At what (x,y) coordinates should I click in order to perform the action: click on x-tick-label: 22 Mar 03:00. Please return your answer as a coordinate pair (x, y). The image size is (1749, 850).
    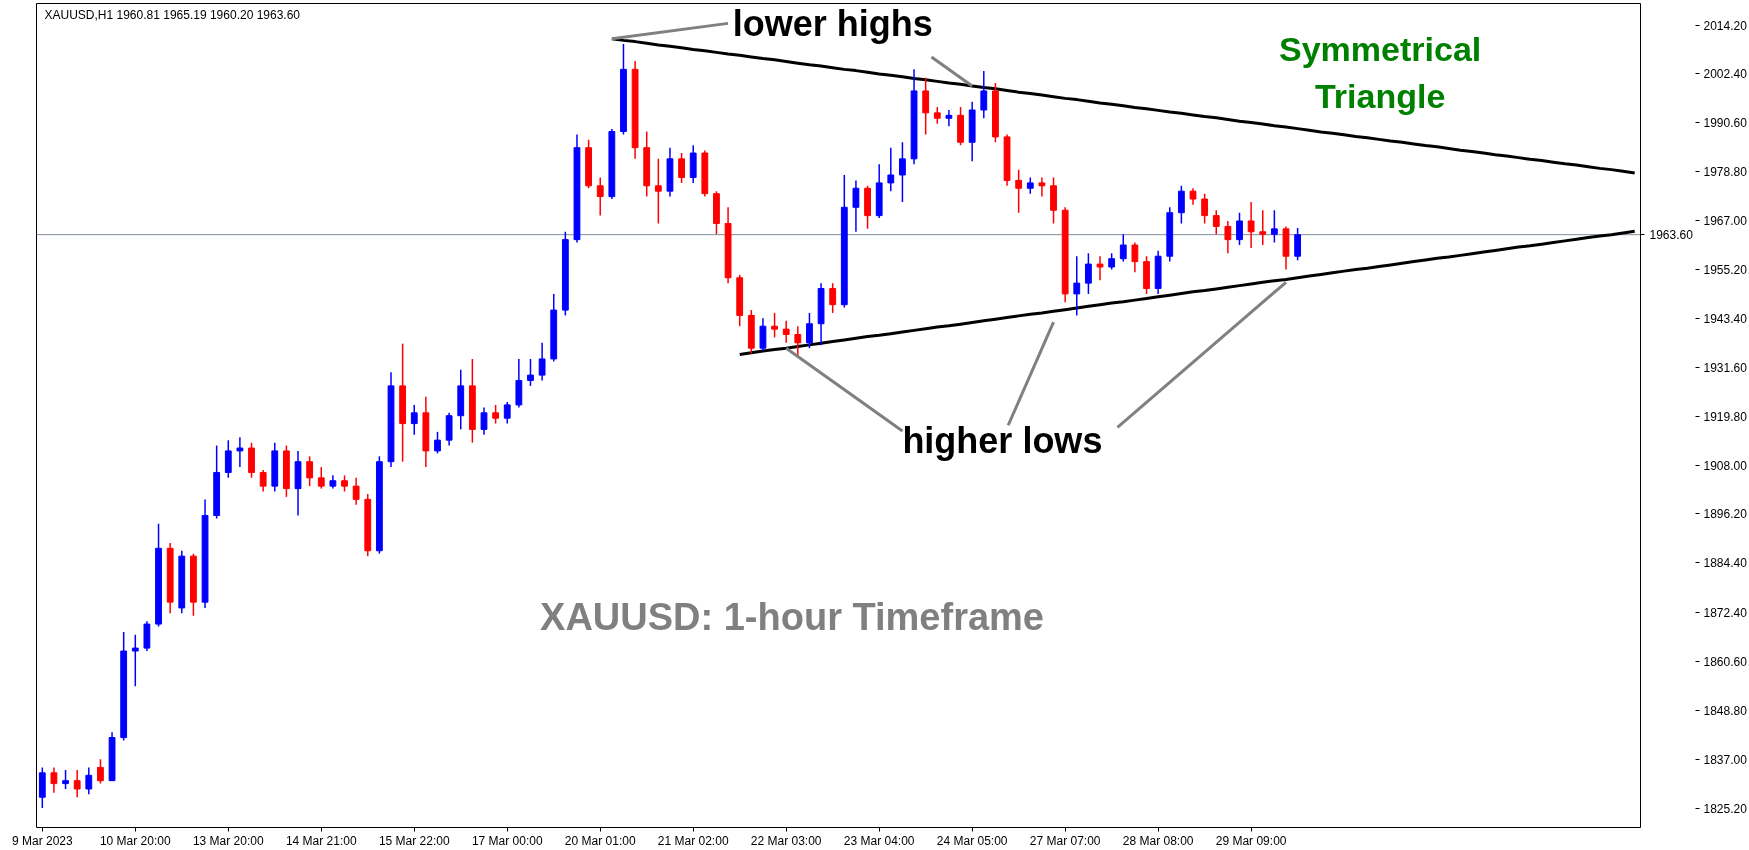
    Looking at the image, I should click on (786, 840).